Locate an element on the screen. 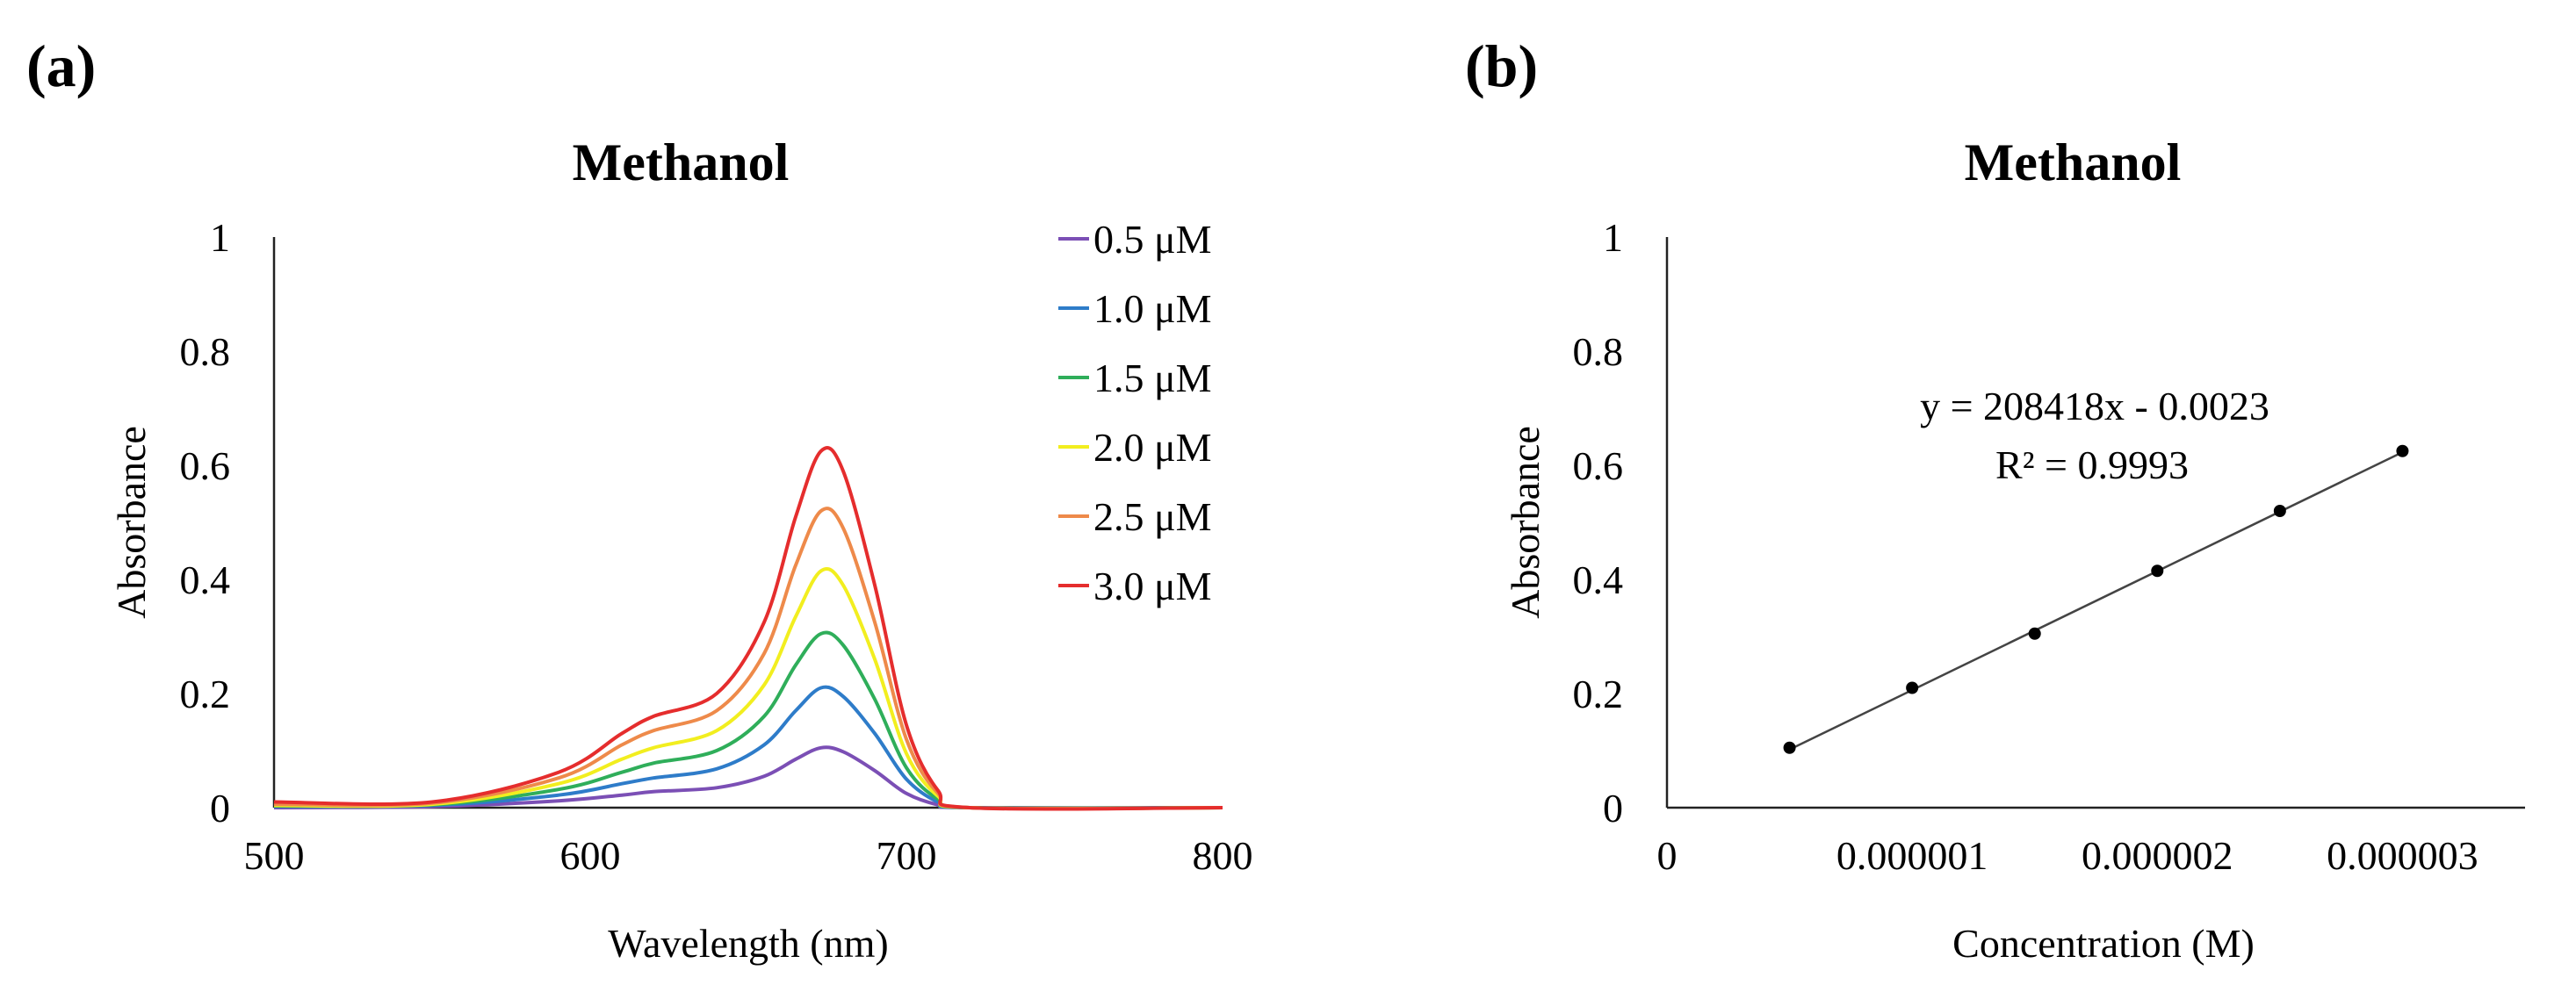 The width and height of the screenshot is (2576, 985). chart-a-y-tick-label: 0.4 is located at coordinates (205, 579).